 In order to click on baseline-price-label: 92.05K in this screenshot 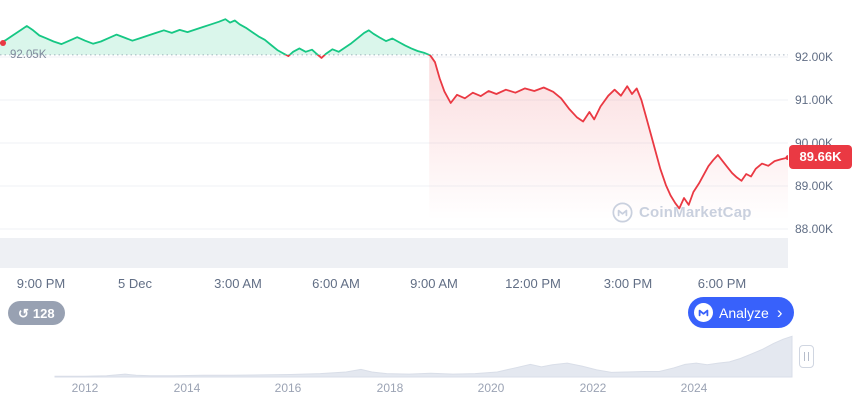, I will do `click(28, 55)`.